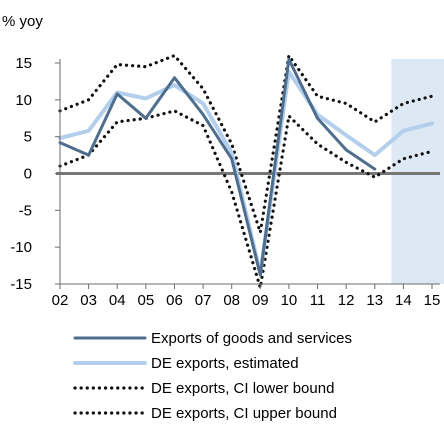 Image resolution: width=444 pixels, height=430 pixels. What do you see at coordinates (23, 100) in the screenshot?
I see `y-tick-label: 10` at bounding box center [23, 100].